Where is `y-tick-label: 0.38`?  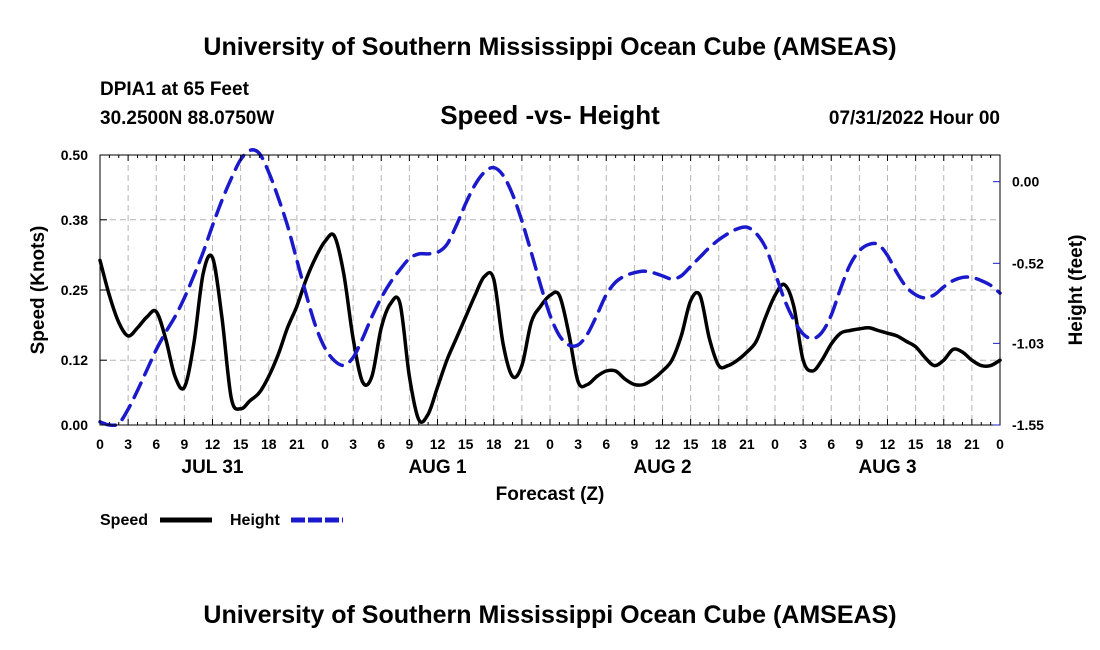 y-tick-label: 0.38 is located at coordinates (74, 220).